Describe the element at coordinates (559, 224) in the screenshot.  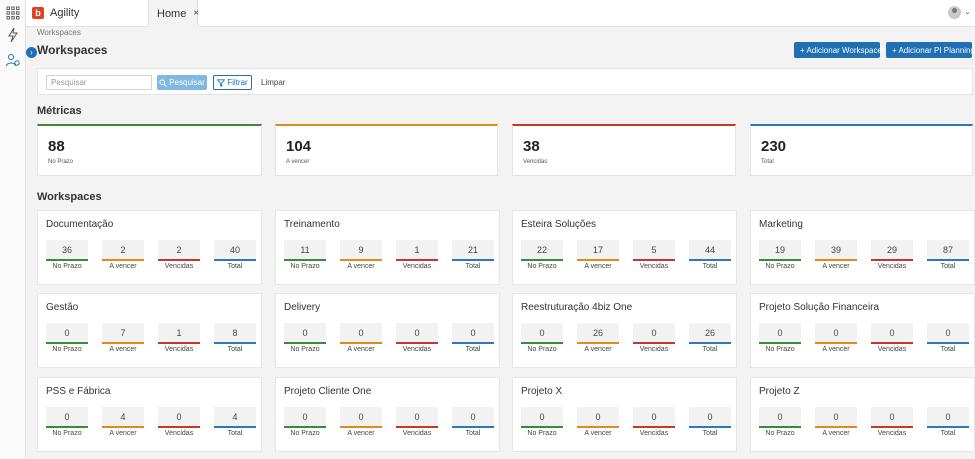
I see `workspace-name: Esteira Soluções` at that location.